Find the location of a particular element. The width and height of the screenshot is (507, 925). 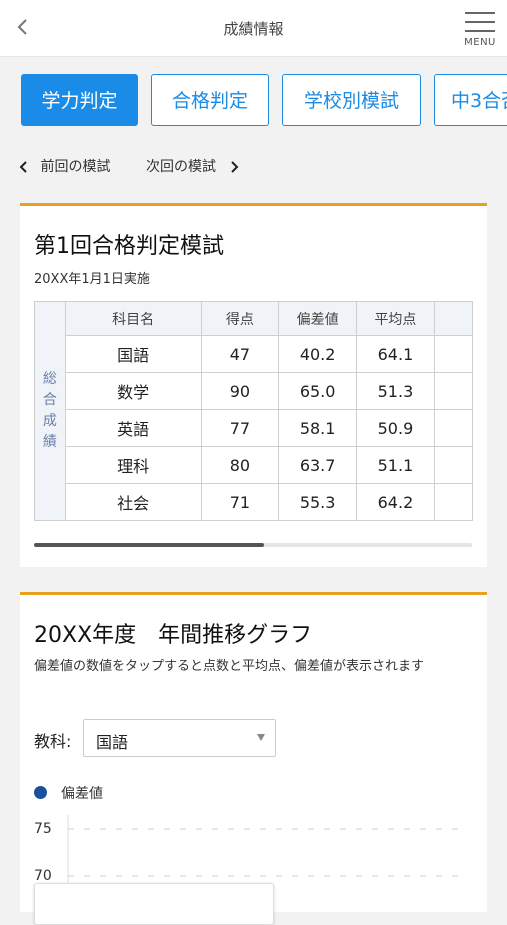

side-label-char: 績 is located at coordinates (49, 442).